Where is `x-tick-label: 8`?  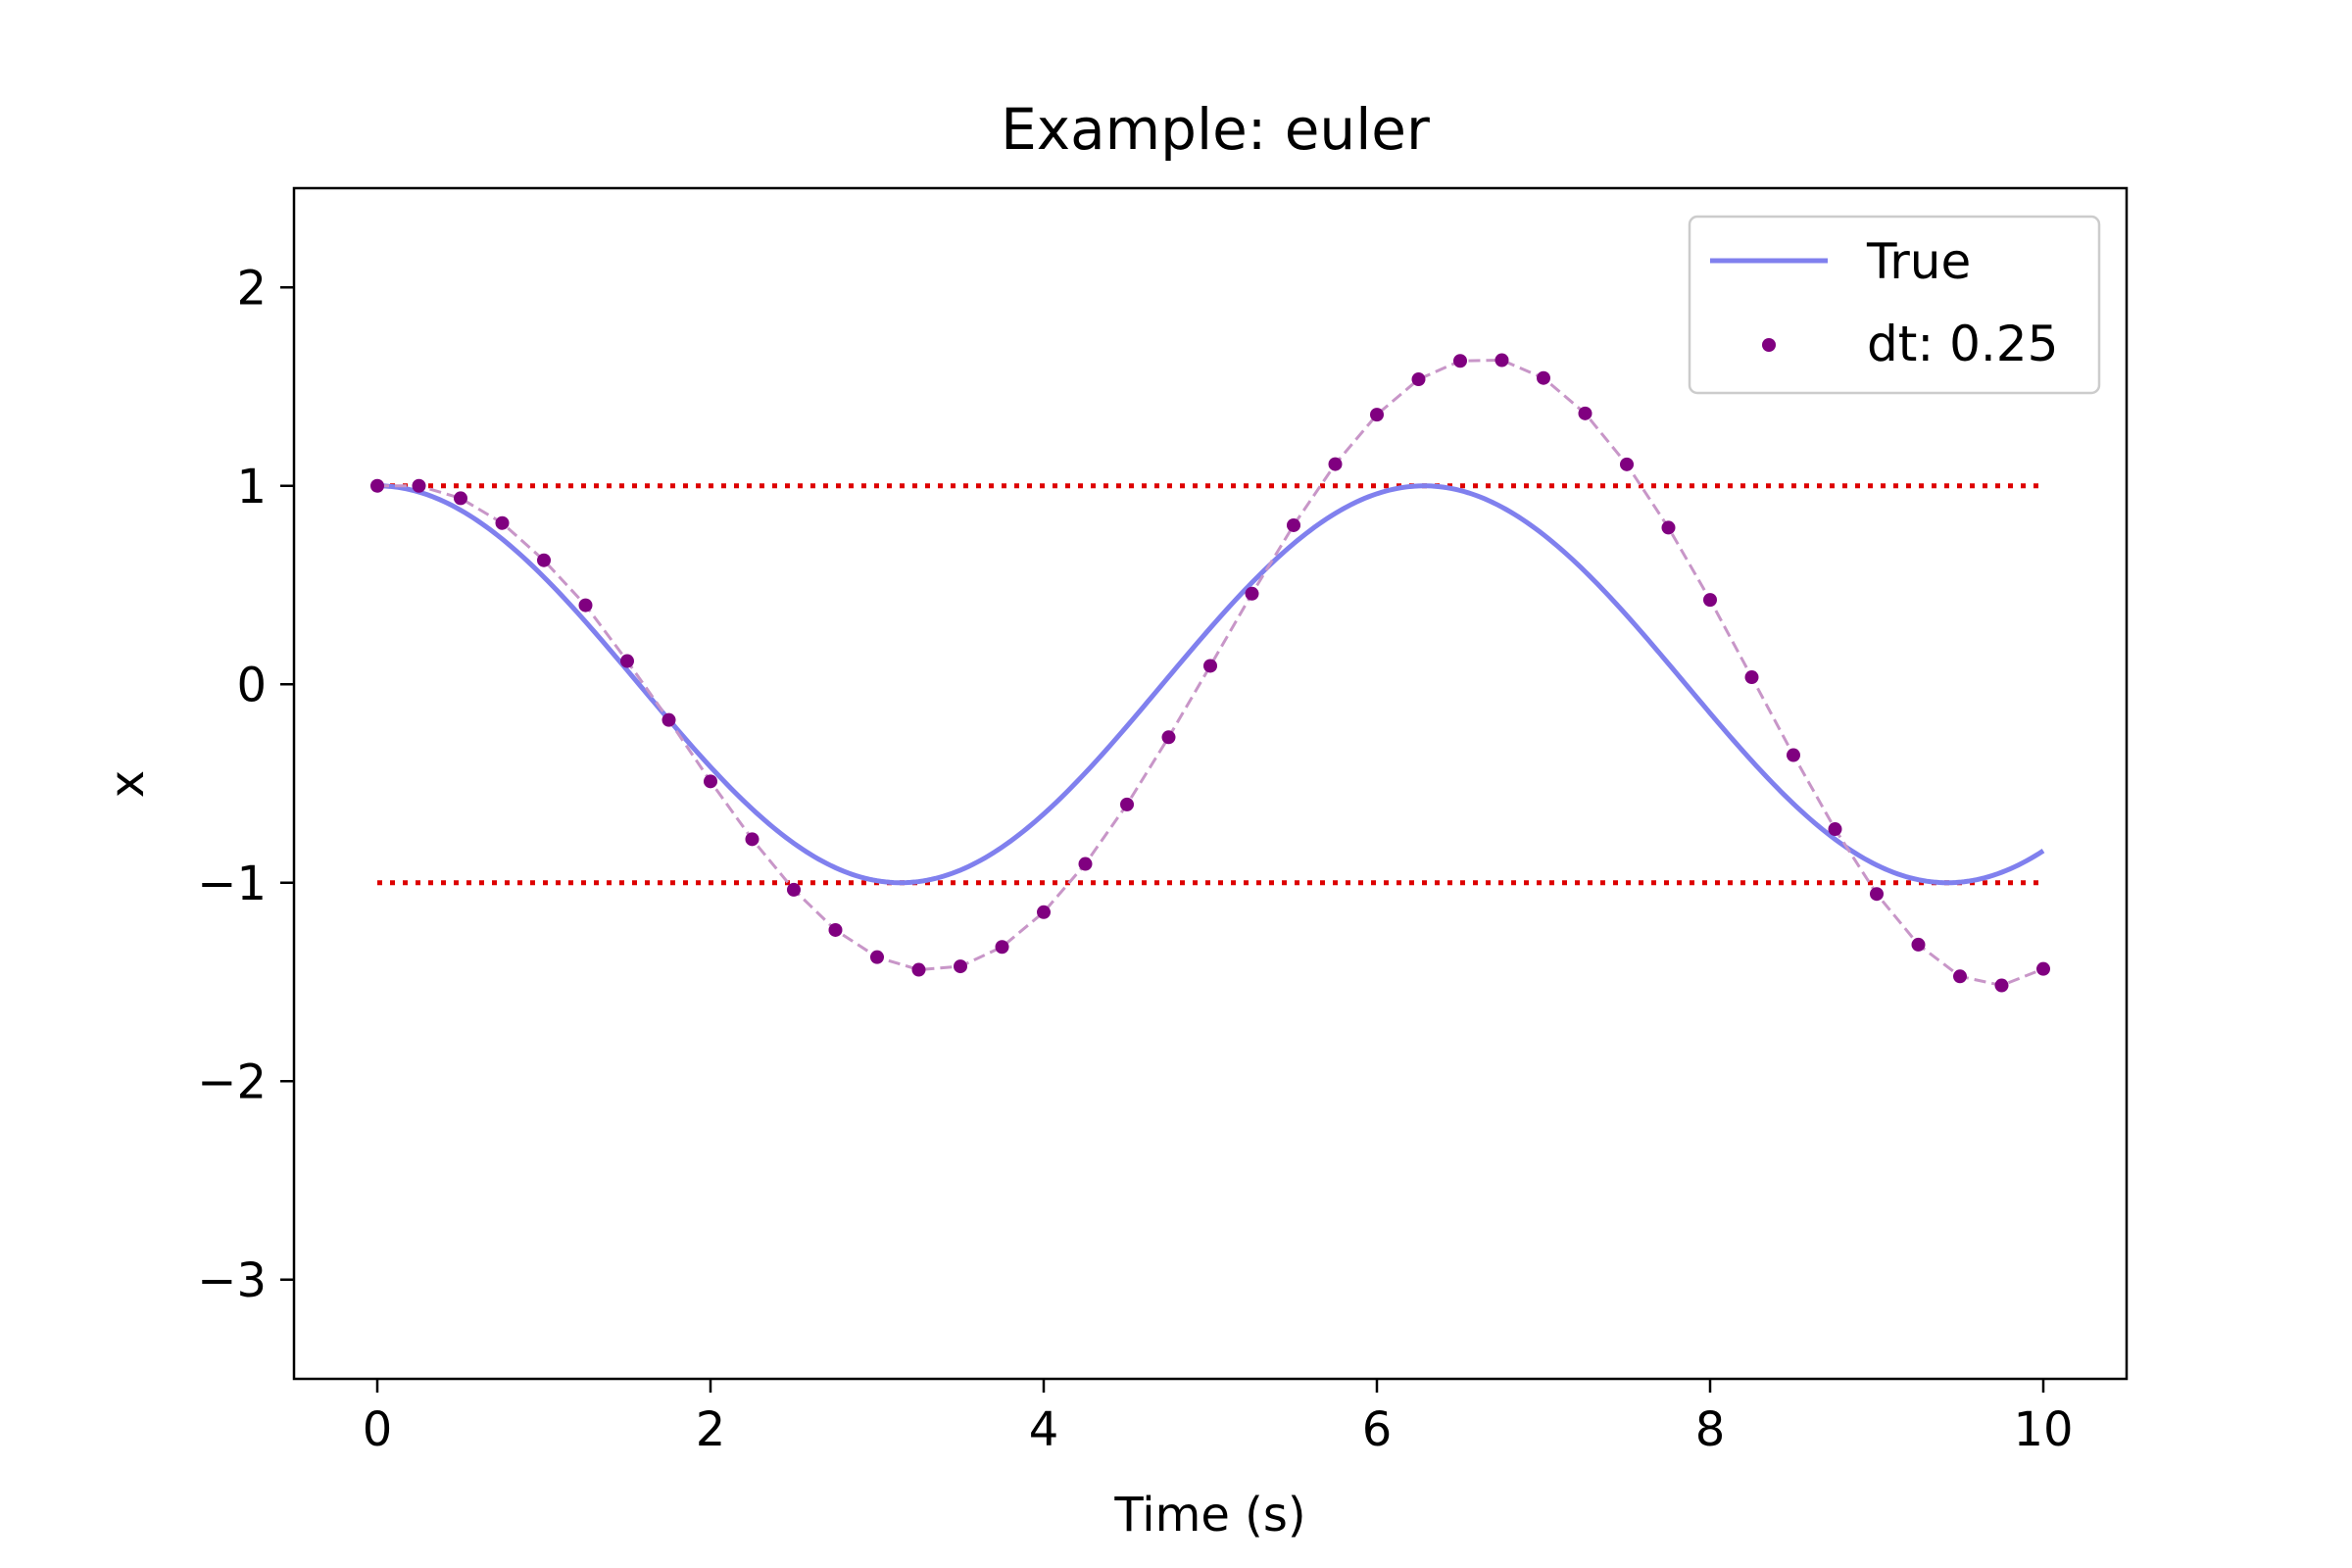
x-tick-label: 8 is located at coordinates (1710, 1429).